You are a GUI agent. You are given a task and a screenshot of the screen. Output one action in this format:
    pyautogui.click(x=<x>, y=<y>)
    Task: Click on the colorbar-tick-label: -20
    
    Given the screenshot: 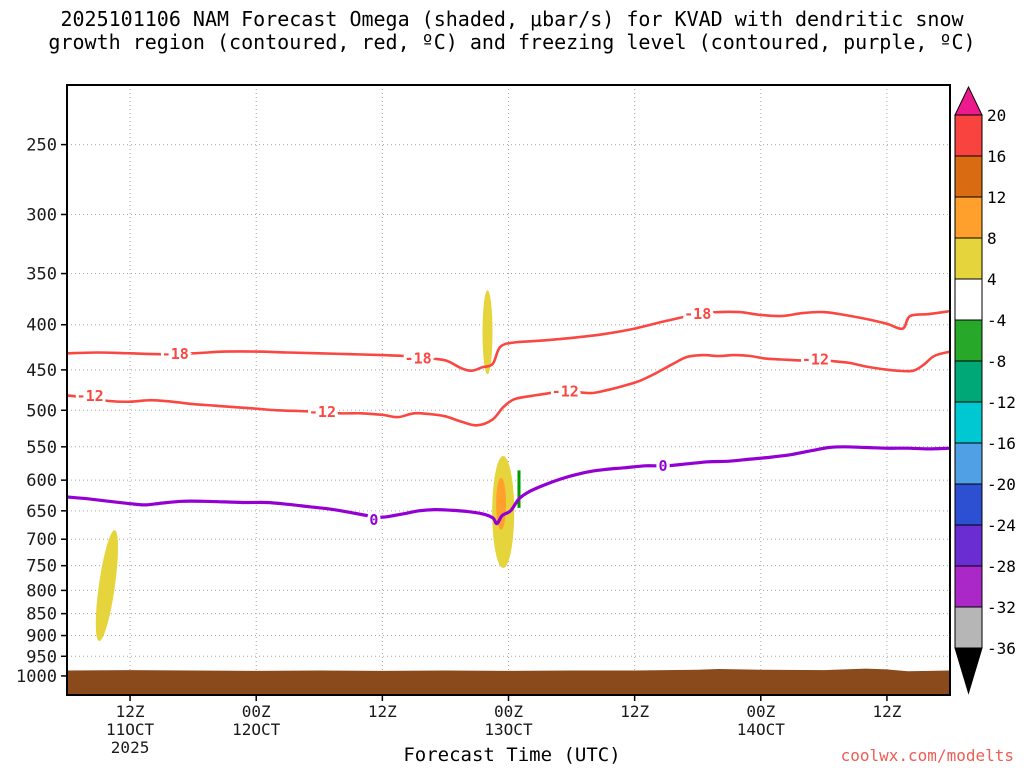 What is the action you would take?
    pyautogui.click(x=1001, y=484)
    